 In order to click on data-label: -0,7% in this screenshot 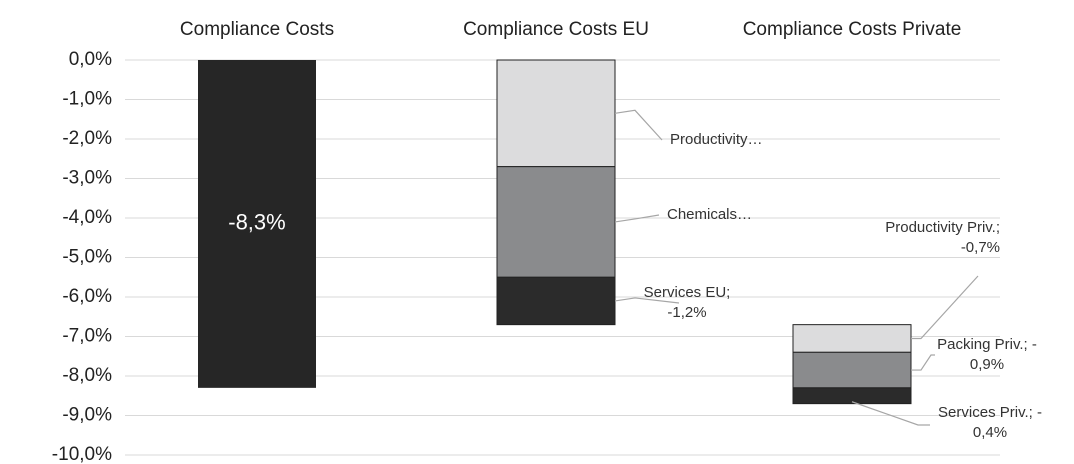, I will do `click(980, 247)`.